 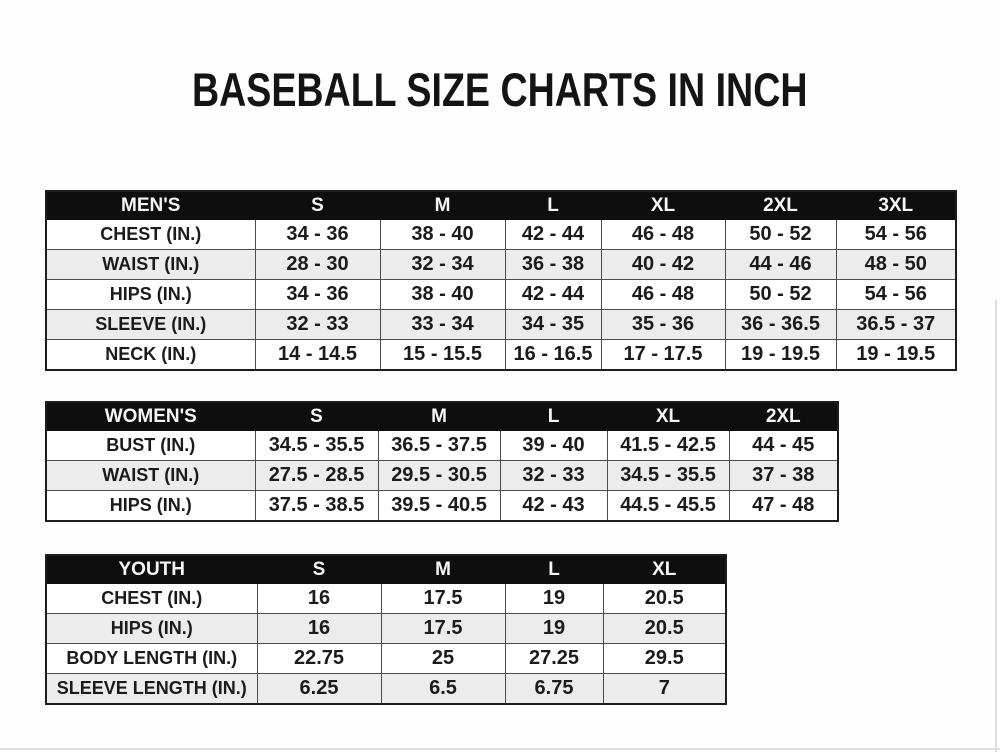 I want to click on youth-header-row: YOUTH S M L XL, so click(x=386, y=569).